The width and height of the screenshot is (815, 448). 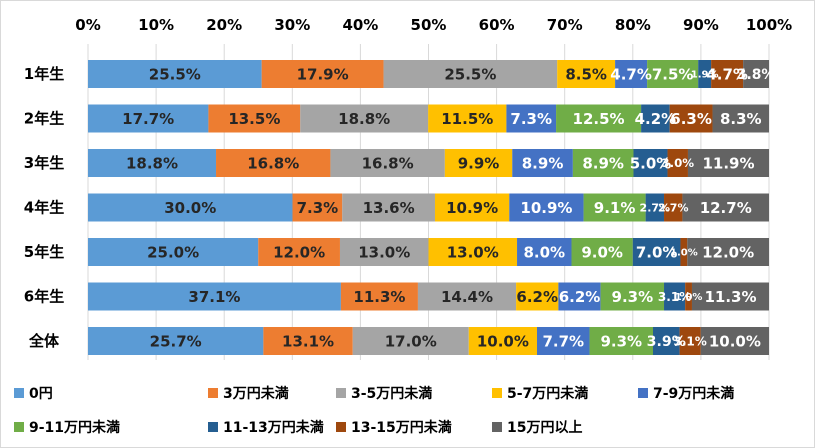 What do you see at coordinates (544, 428) in the screenshot?
I see `legend-label: 15万円以上` at bounding box center [544, 428].